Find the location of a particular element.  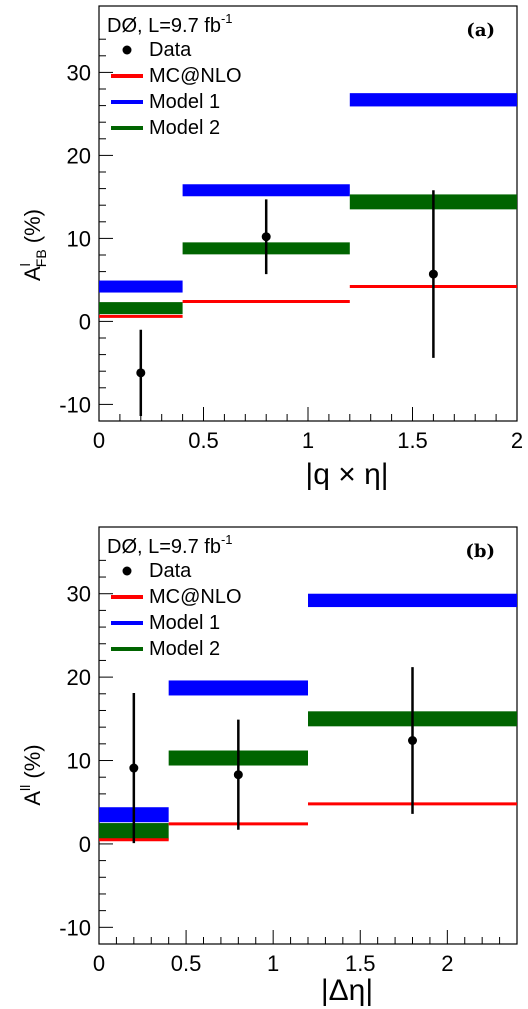

y-title-superscript: l is located at coordinates (25, 264).